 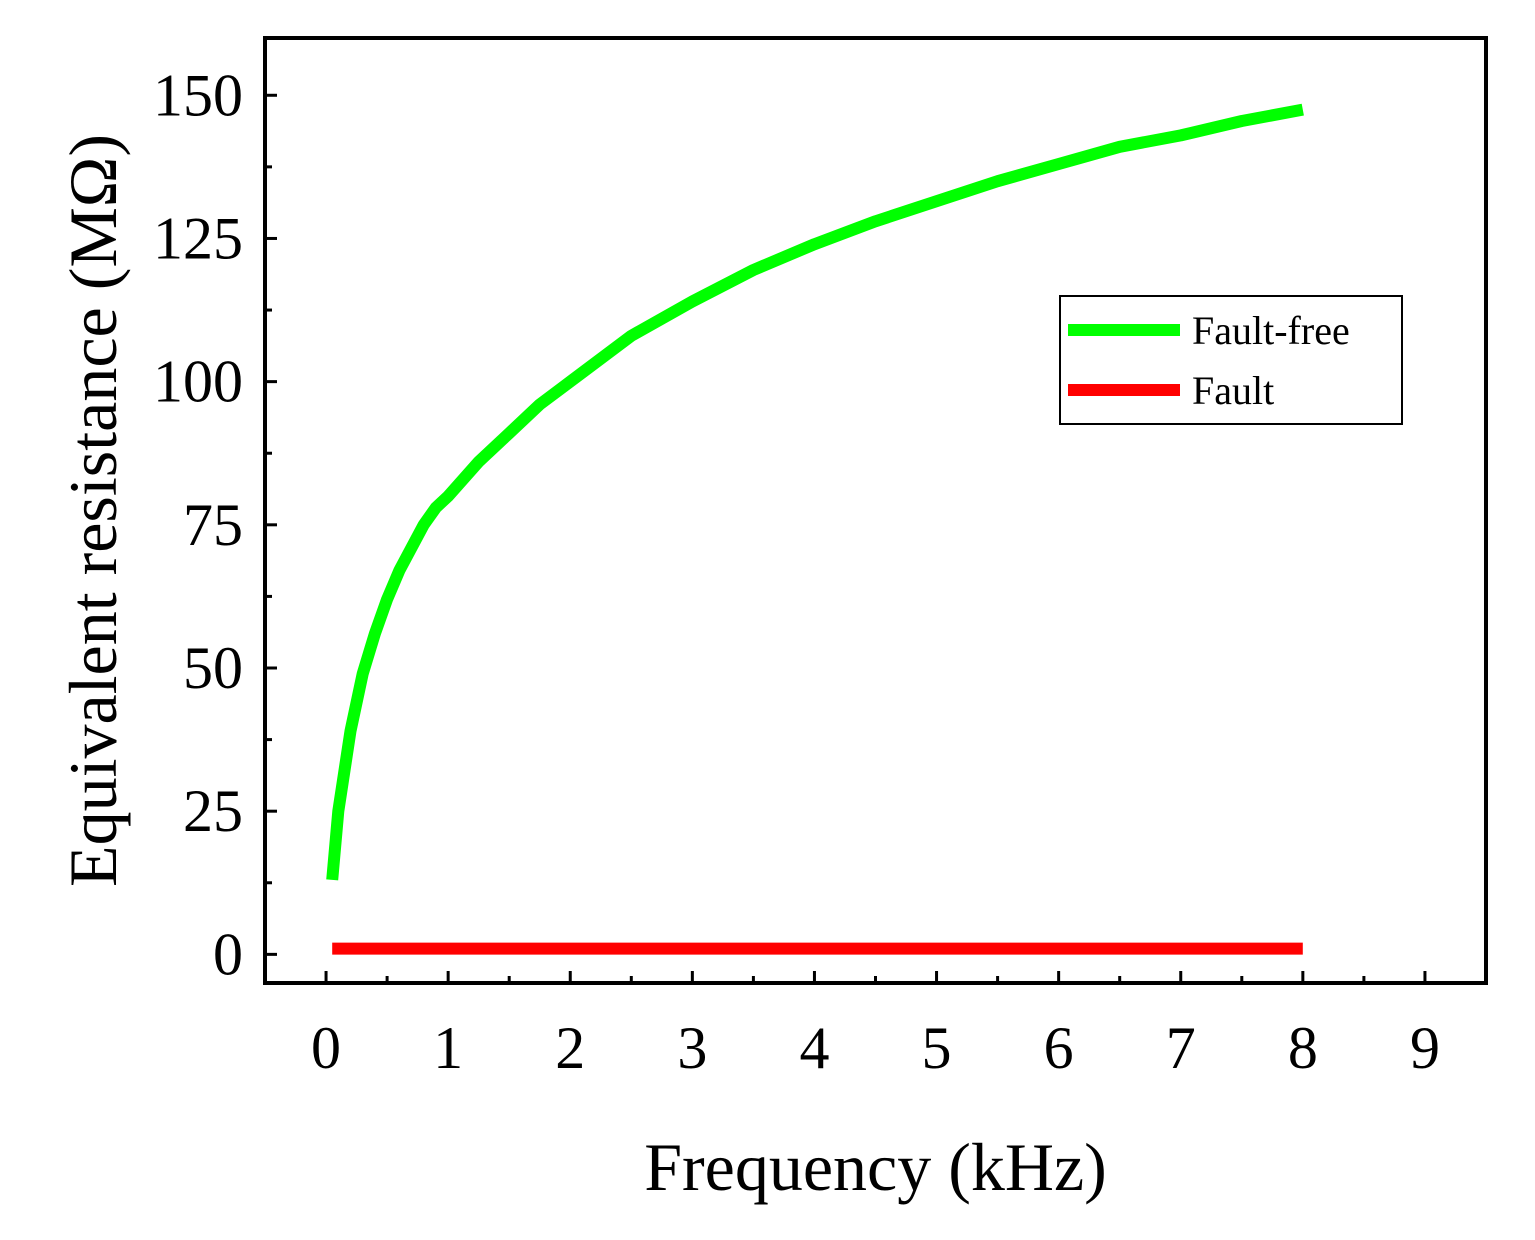 What do you see at coordinates (814, 1048) in the screenshot?
I see `x-tick-label: 4` at bounding box center [814, 1048].